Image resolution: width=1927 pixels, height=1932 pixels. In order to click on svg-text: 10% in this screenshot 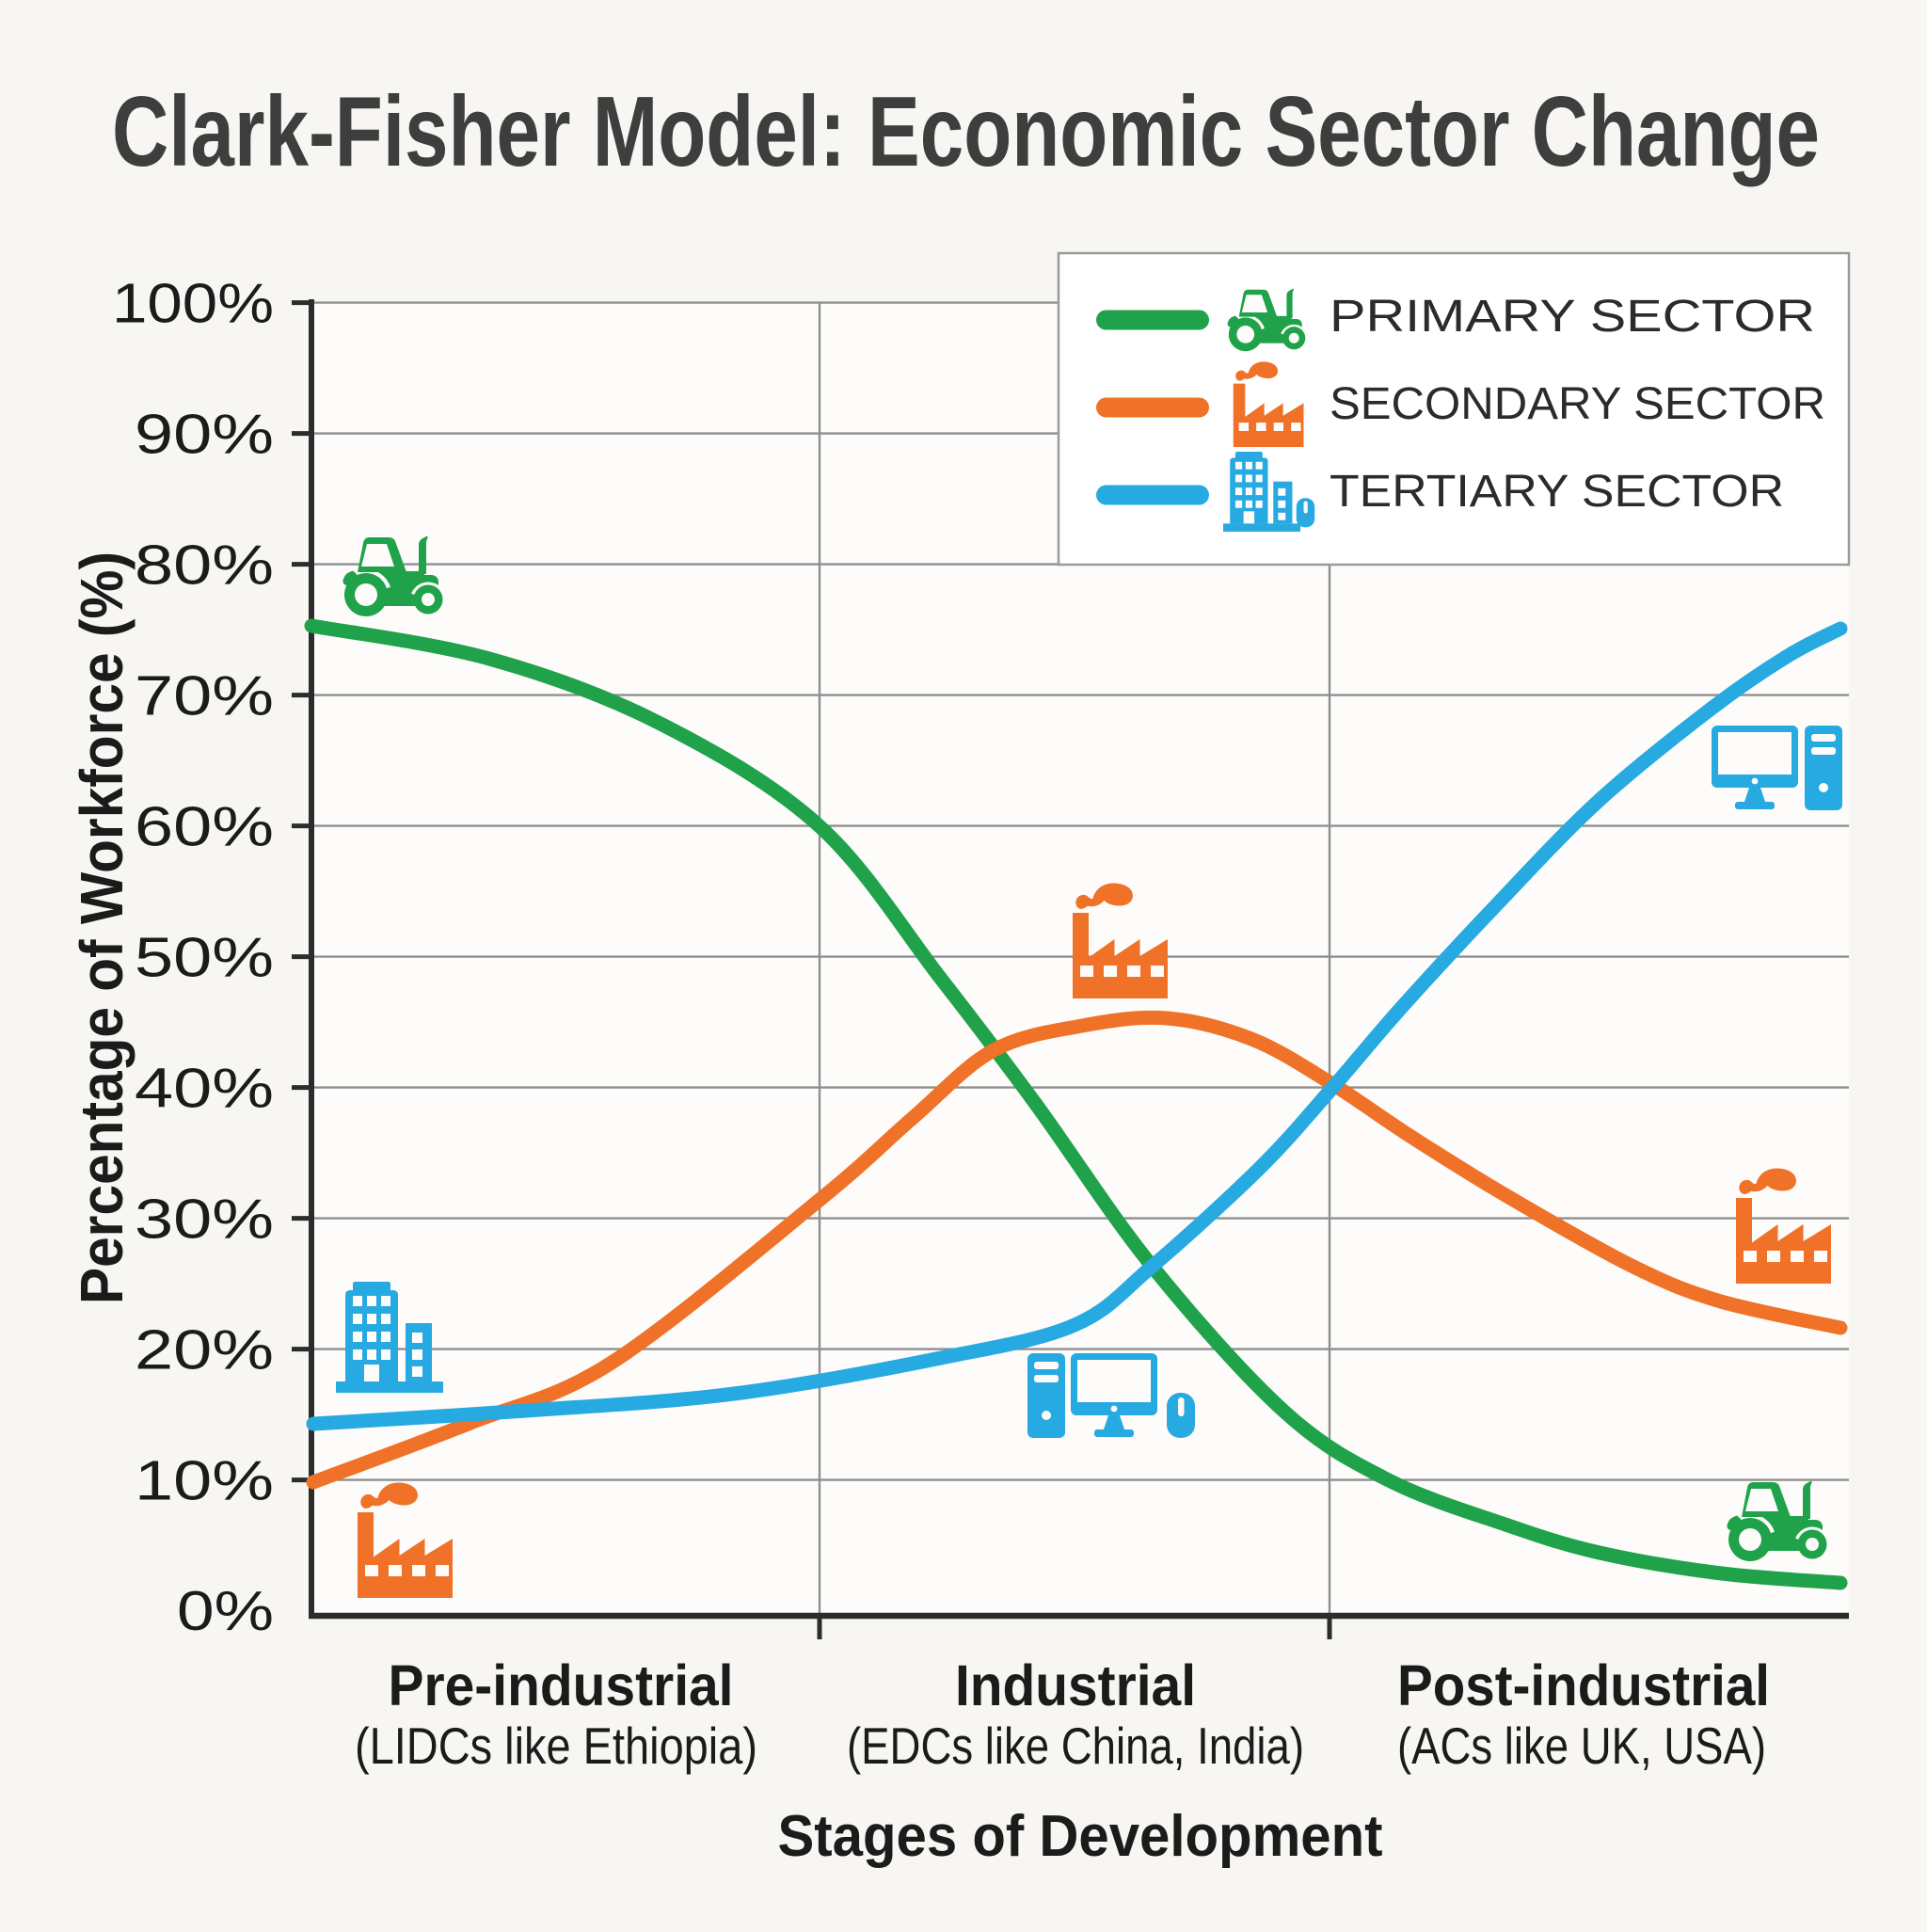, I will do `click(204, 1481)`.